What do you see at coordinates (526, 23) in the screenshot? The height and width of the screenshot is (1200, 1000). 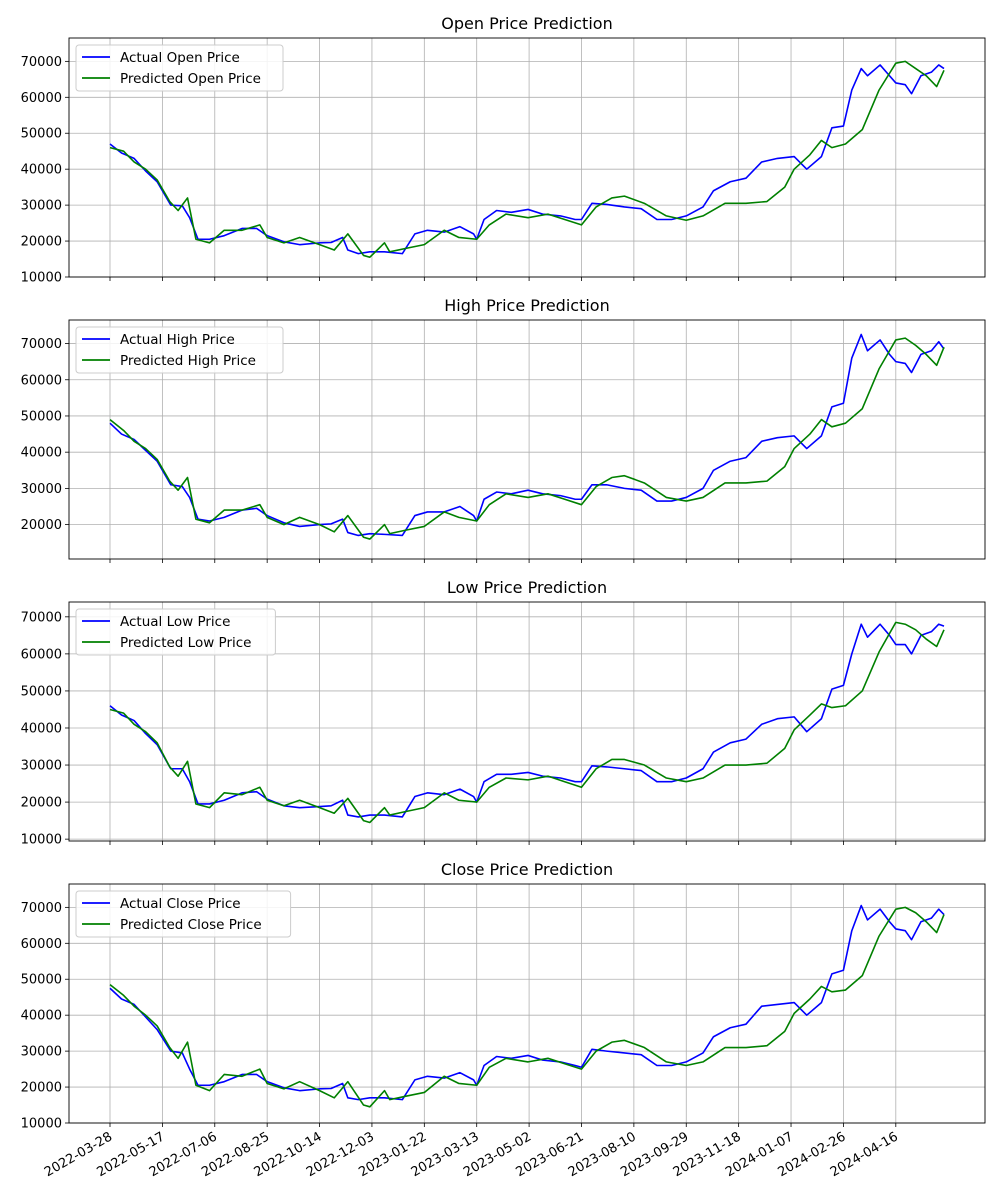 I see `chart-title: Open Price Prediction` at bounding box center [526, 23].